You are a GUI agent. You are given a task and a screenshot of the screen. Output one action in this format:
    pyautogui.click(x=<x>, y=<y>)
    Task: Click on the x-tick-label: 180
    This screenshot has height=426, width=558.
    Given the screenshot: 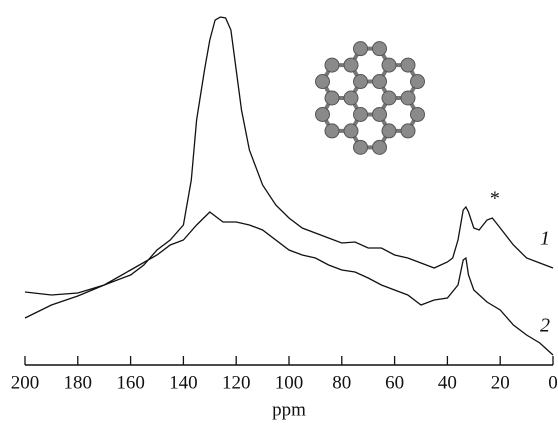 What is the action you would take?
    pyautogui.click(x=78, y=382)
    